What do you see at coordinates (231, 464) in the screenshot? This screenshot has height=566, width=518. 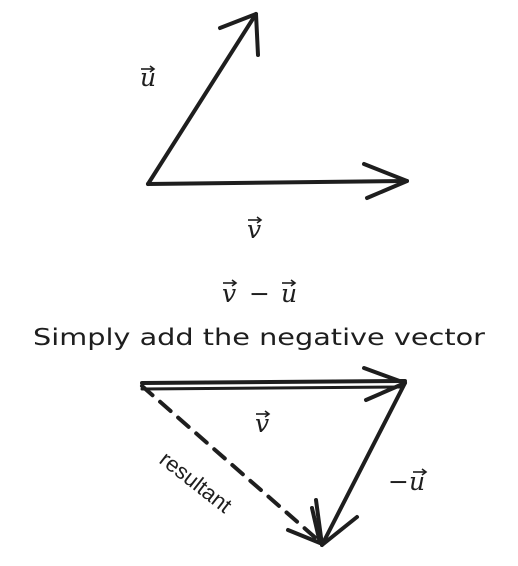 I see `resultant-arrow` at bounding box center [231, 464].